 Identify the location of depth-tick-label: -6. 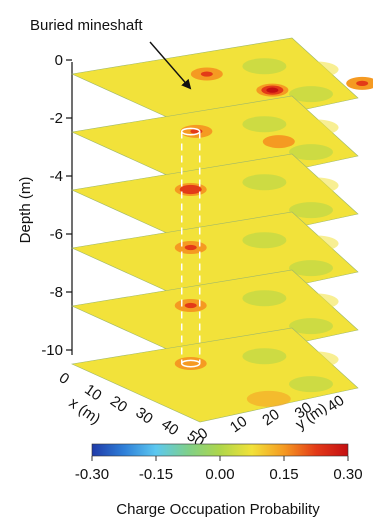
(56, 234).